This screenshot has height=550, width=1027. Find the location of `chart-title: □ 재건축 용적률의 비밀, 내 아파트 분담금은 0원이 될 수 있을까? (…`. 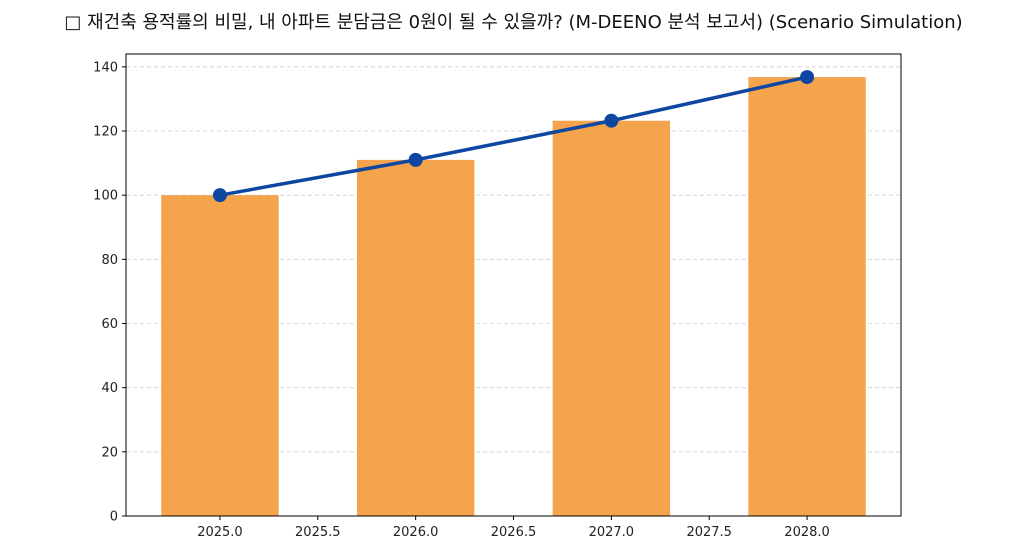

chart-title: □ 재건축 용적률의 비밀, 내 아파트 분담금은 0원이 될 수 있을까? (… is located at coordinates (513, 22).